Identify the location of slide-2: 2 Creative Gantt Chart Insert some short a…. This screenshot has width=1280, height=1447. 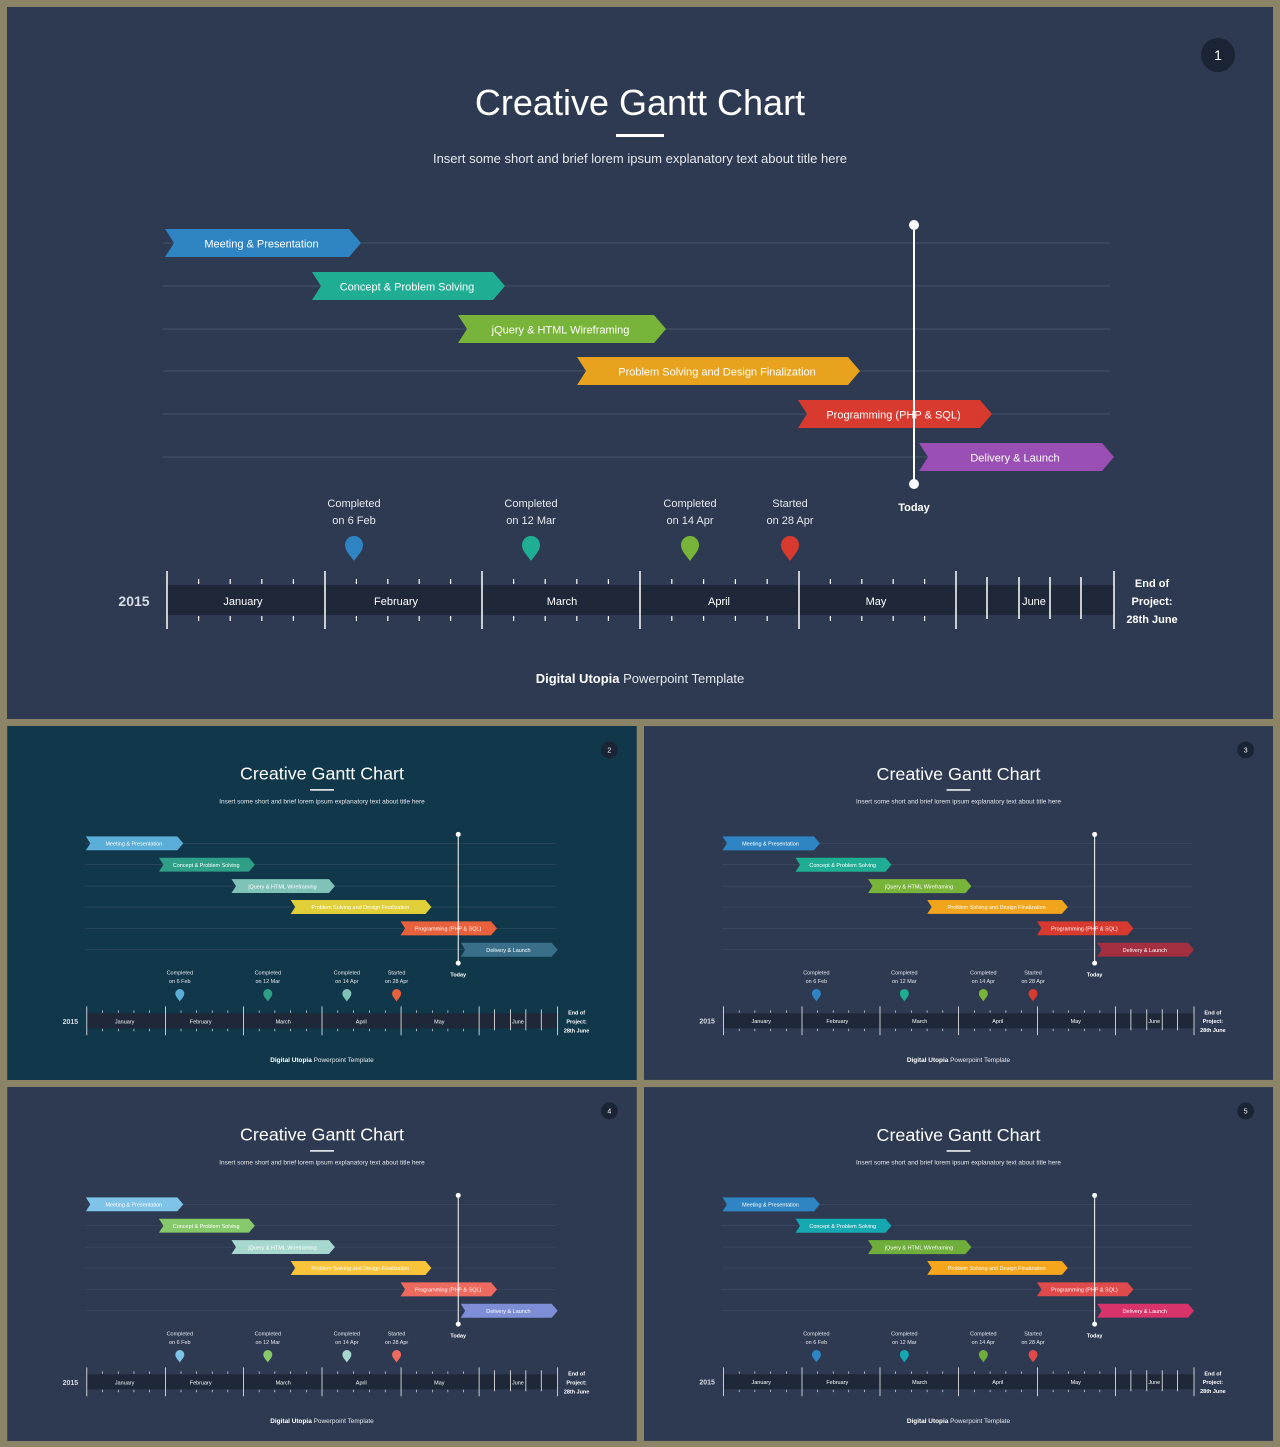
(322, 903).